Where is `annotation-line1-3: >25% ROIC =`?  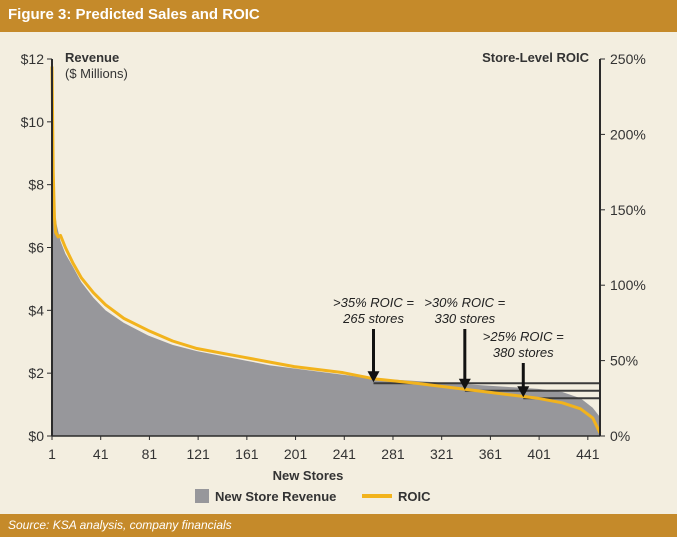 annotation-line1-3: >25% ROIC = is located at coordinates (523, 336).